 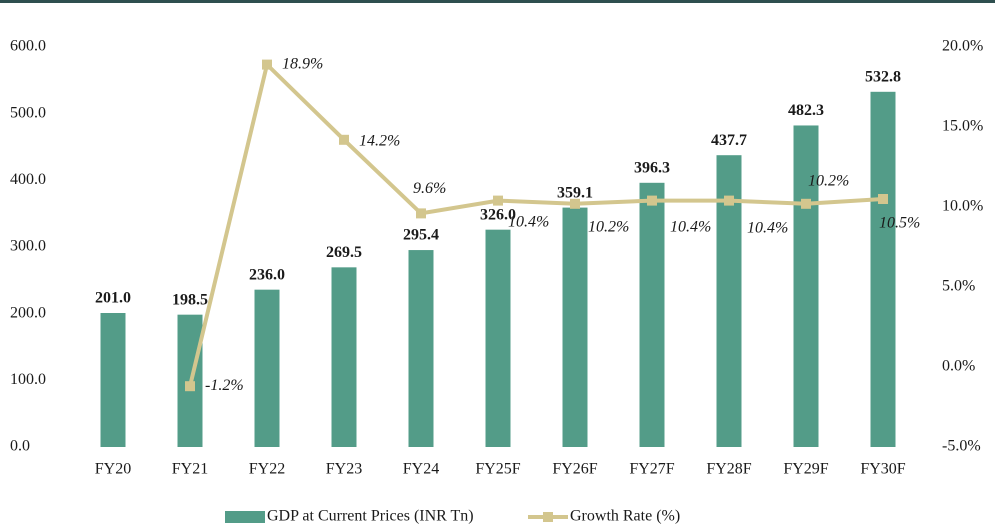 I want to click on x-tick-label: FY20, so click(x=113, y=469).